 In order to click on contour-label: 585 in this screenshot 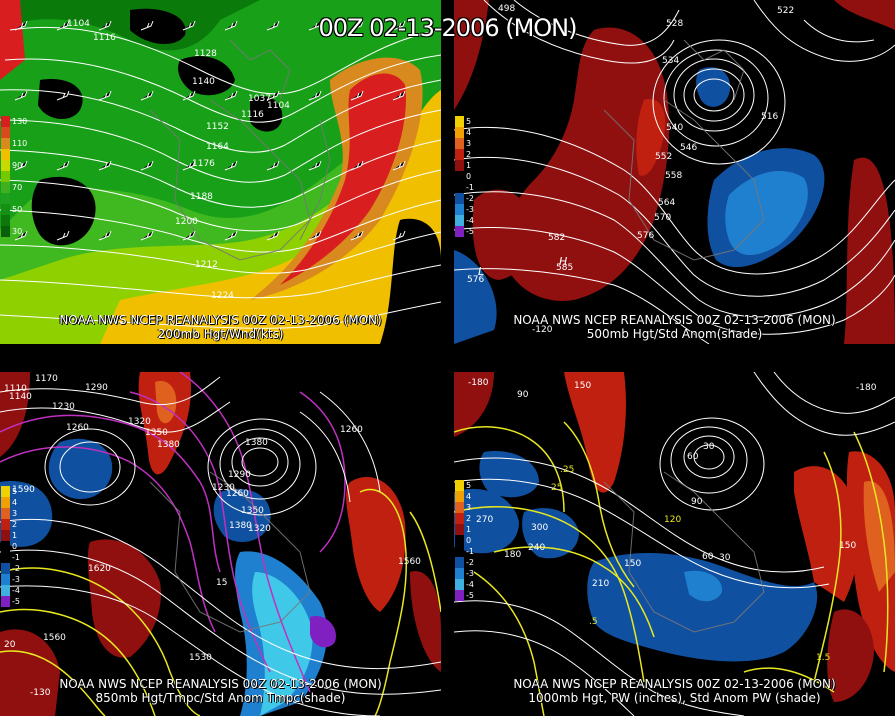, I will do `click(564, 268)`.